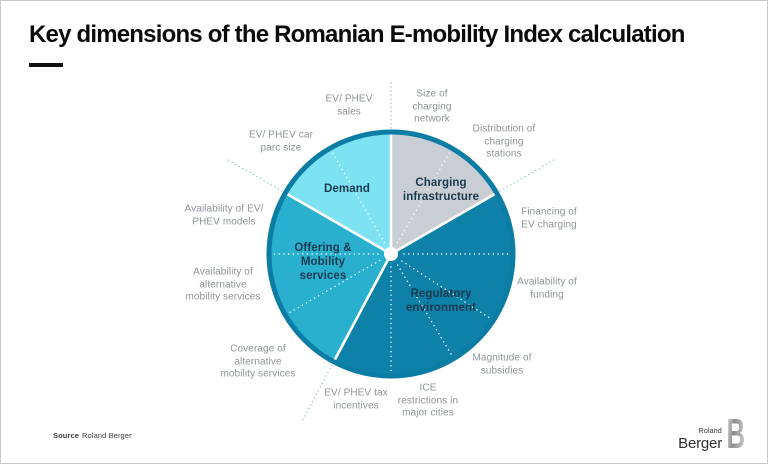 This screenshot has width=768, height=464. Describe the element at coordinates (547, 288) in the screenshot. I see `callout-availability-of-funding: Availability of funding` at that location.